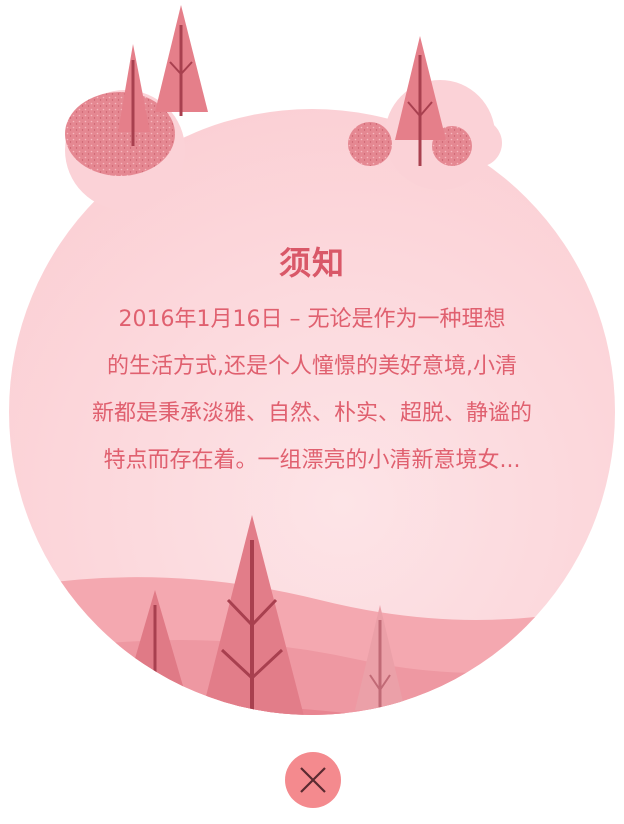 This screenshot has width=624, height=824. I want to click on close-button, so click(313, 780).